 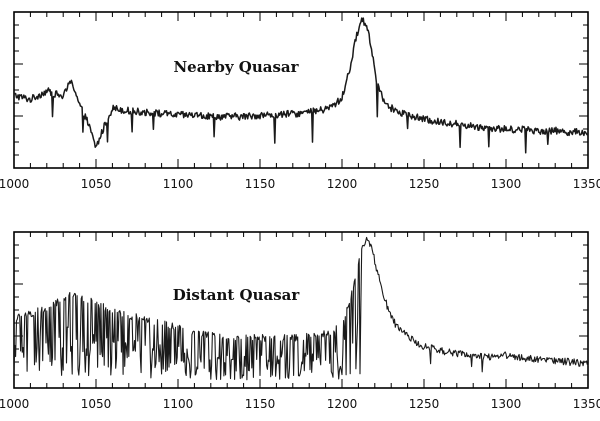 What do you see at coordinates (236, 67) in the screenshot?
I see `panel-title: Nearby Quasar` at bounding box center [236, 67].